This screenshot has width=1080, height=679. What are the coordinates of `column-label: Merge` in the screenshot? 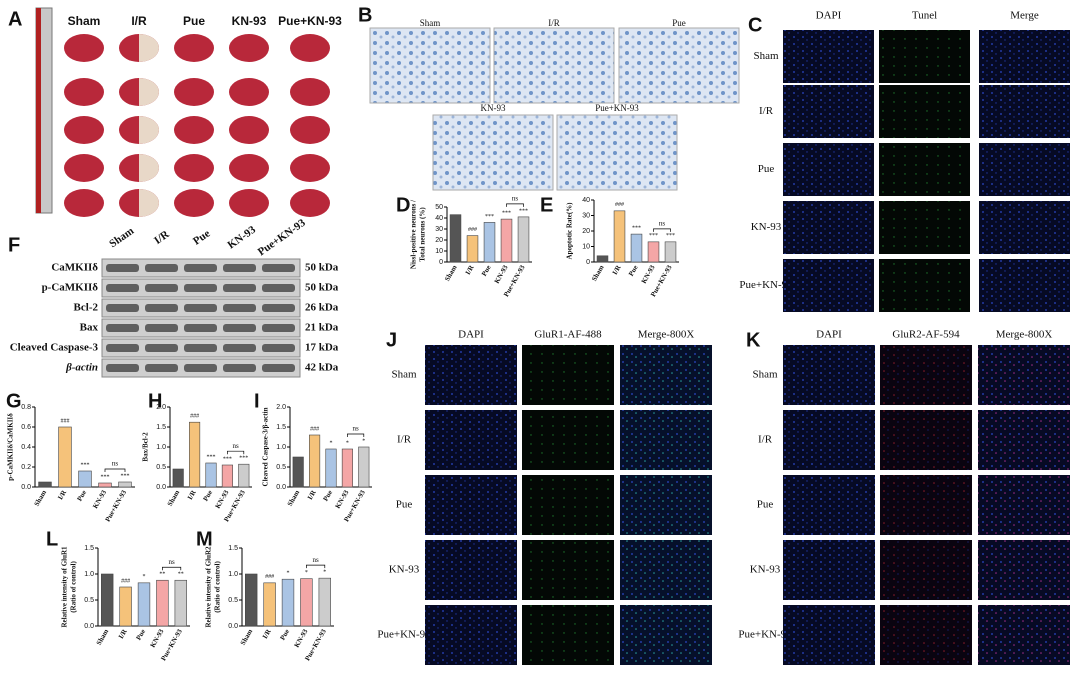 It's located at (1024, 16).